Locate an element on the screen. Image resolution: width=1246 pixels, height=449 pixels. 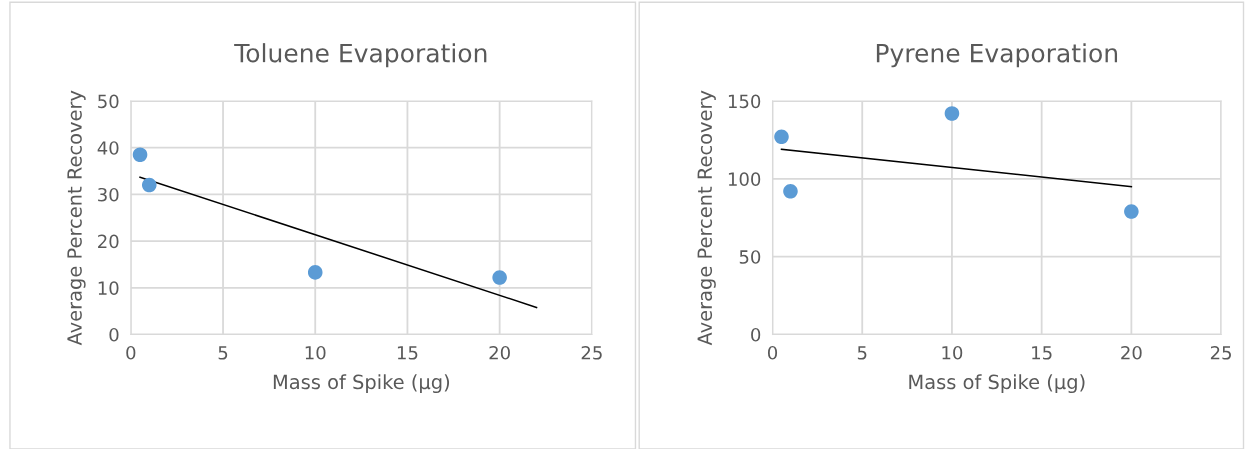
chart-title: Pyrene Evaporation is located at coordinates (997, 55).